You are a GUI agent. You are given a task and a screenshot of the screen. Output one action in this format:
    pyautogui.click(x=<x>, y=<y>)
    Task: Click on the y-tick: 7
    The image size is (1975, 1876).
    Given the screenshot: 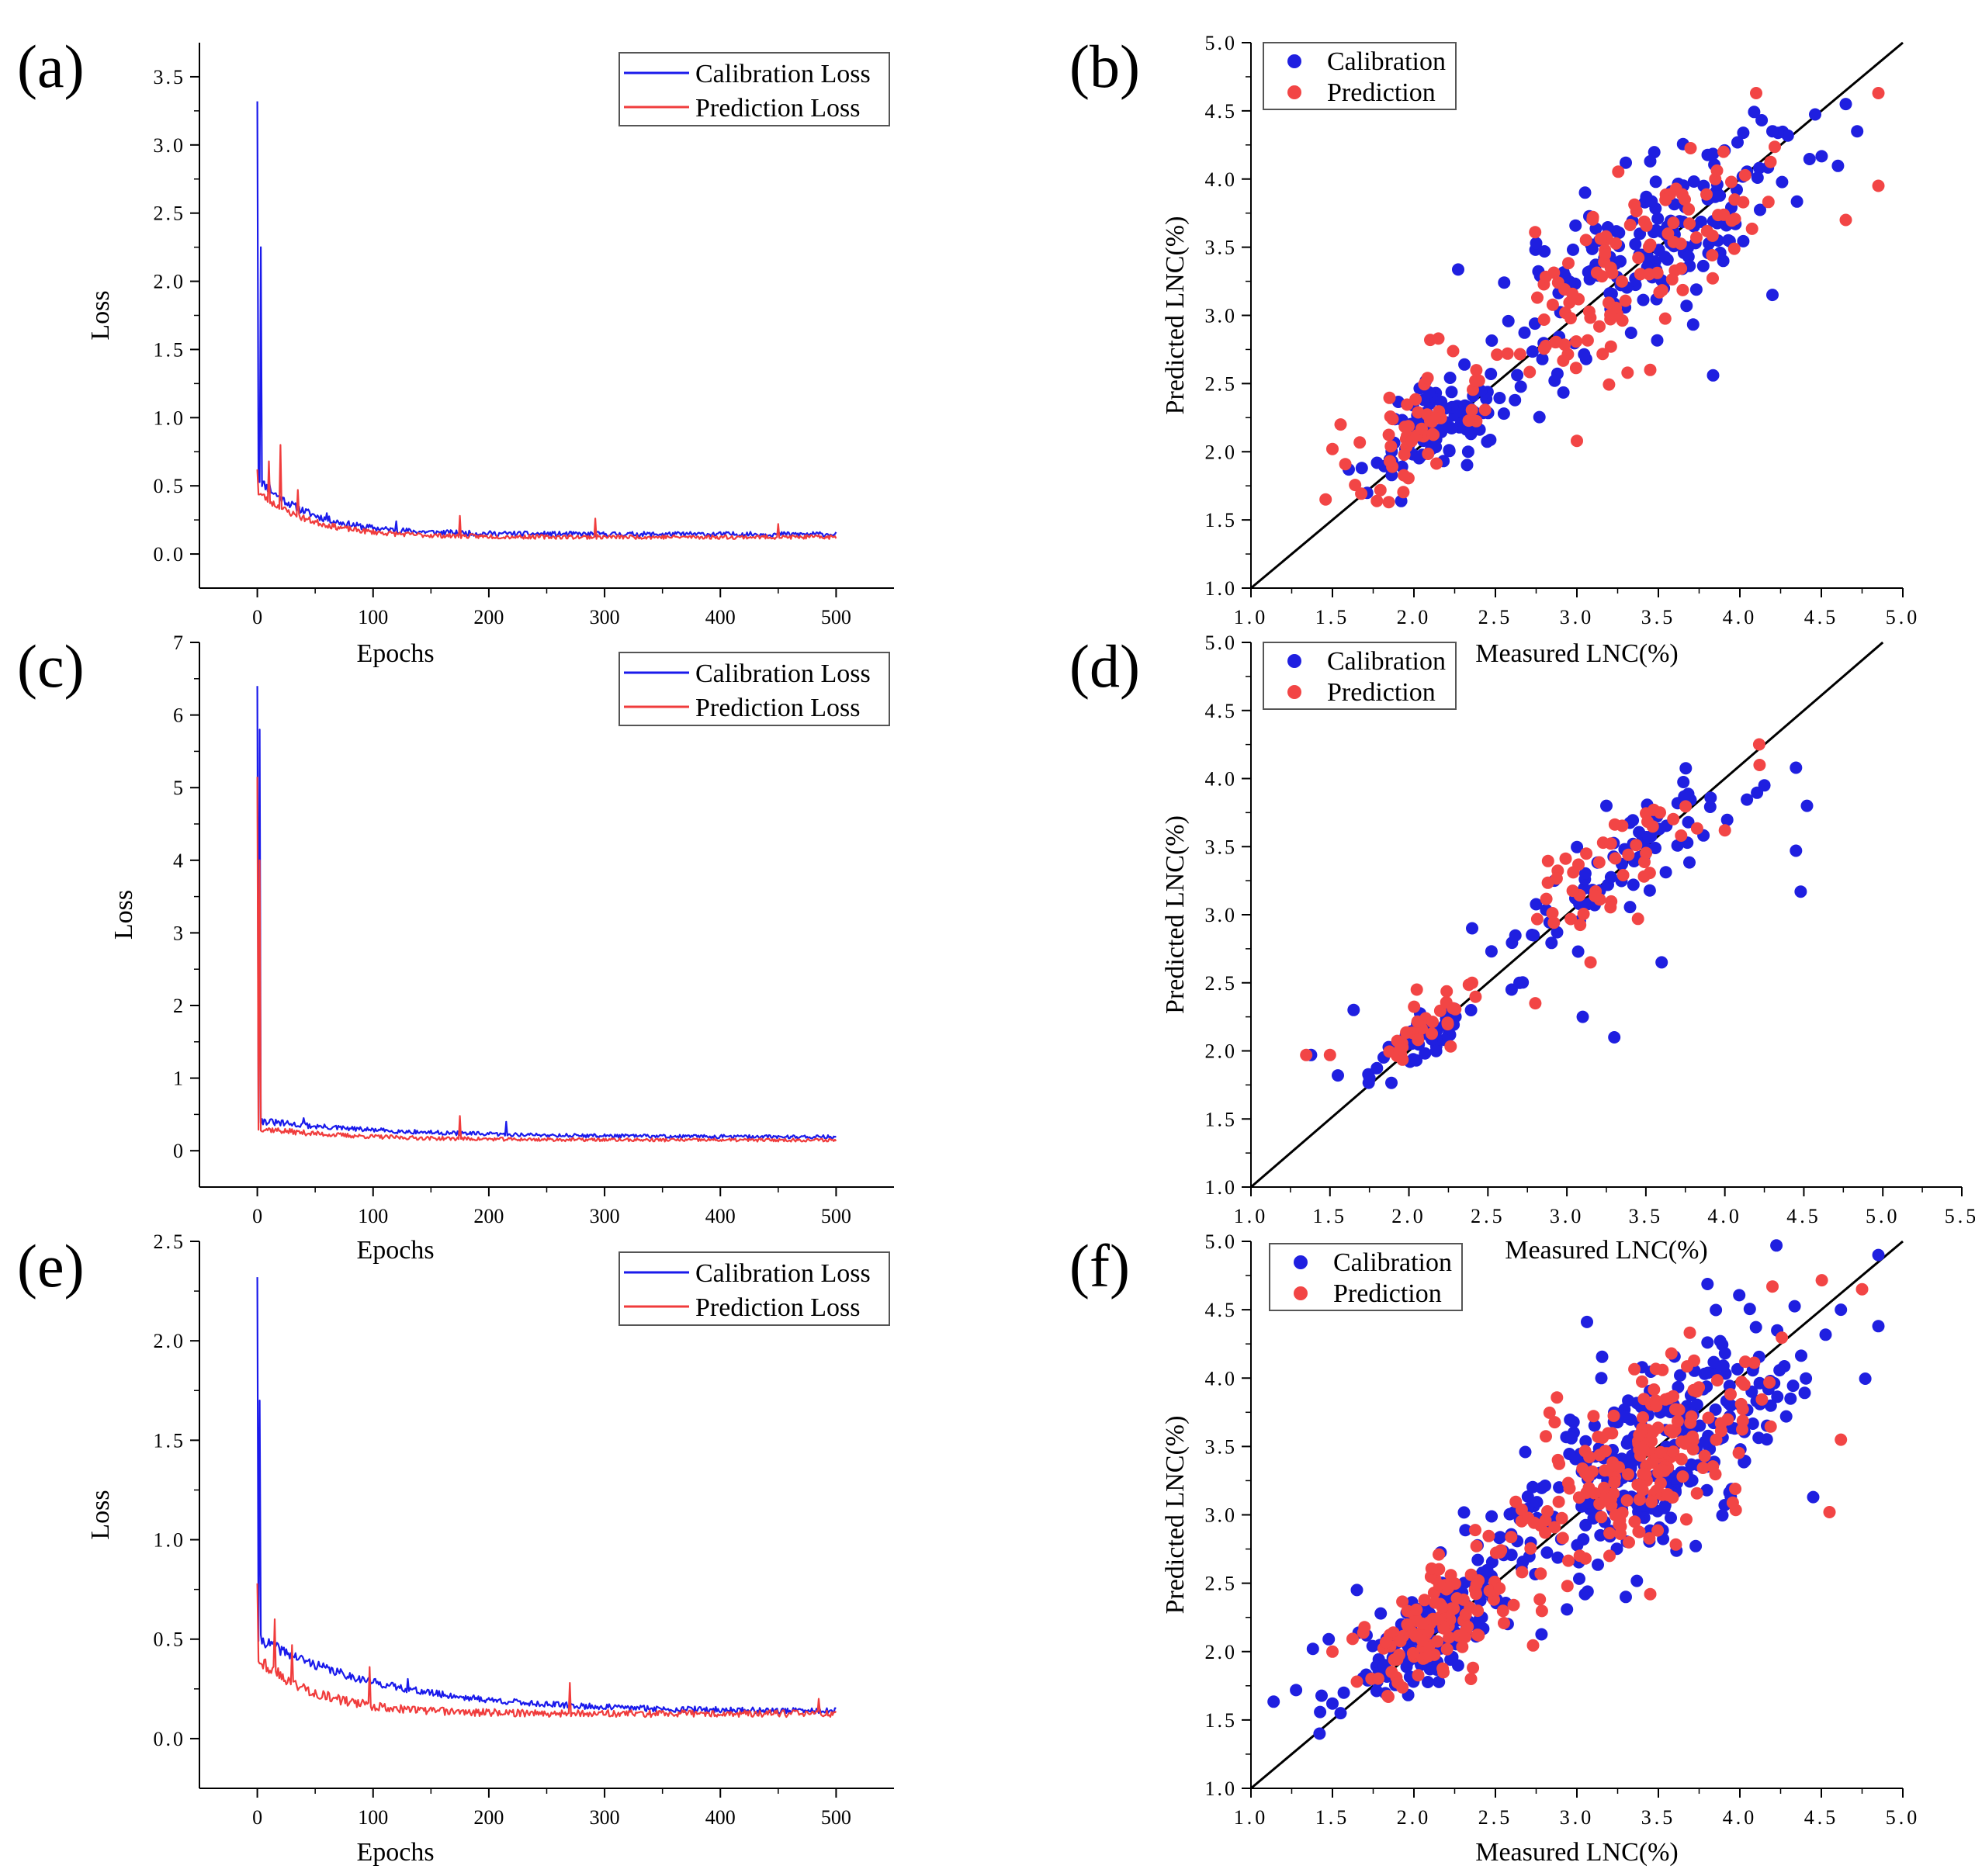 What is the action you would take?
    pyautogui.click(x=186, y=643)
    